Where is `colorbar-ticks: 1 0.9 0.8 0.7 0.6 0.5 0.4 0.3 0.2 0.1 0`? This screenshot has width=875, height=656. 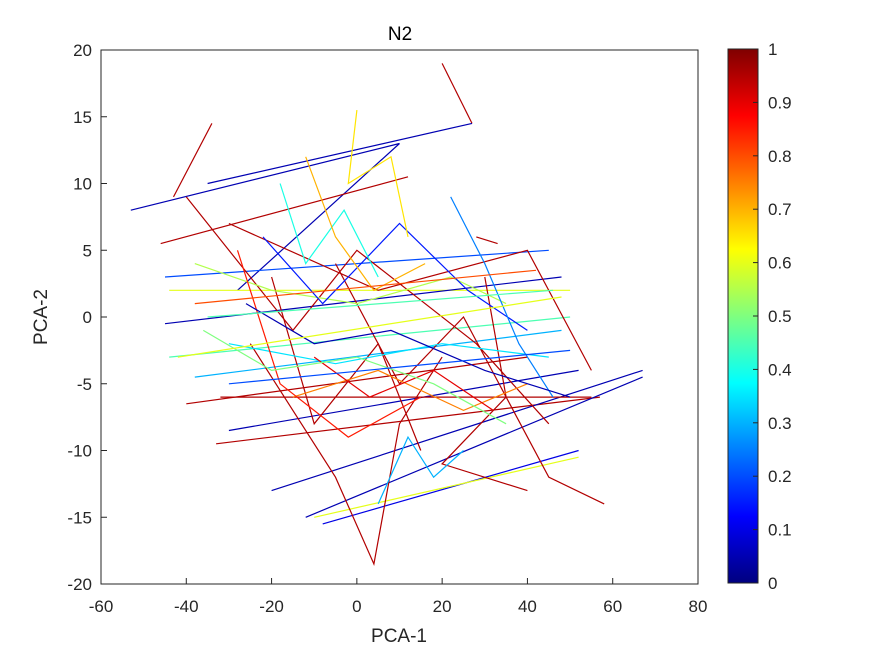
colorbar-ticks: 1 0.9 0.8 0.7 0.6 0.5 0.4 0.3 0.2 0.1 0 is located at coordinates (772, 316).